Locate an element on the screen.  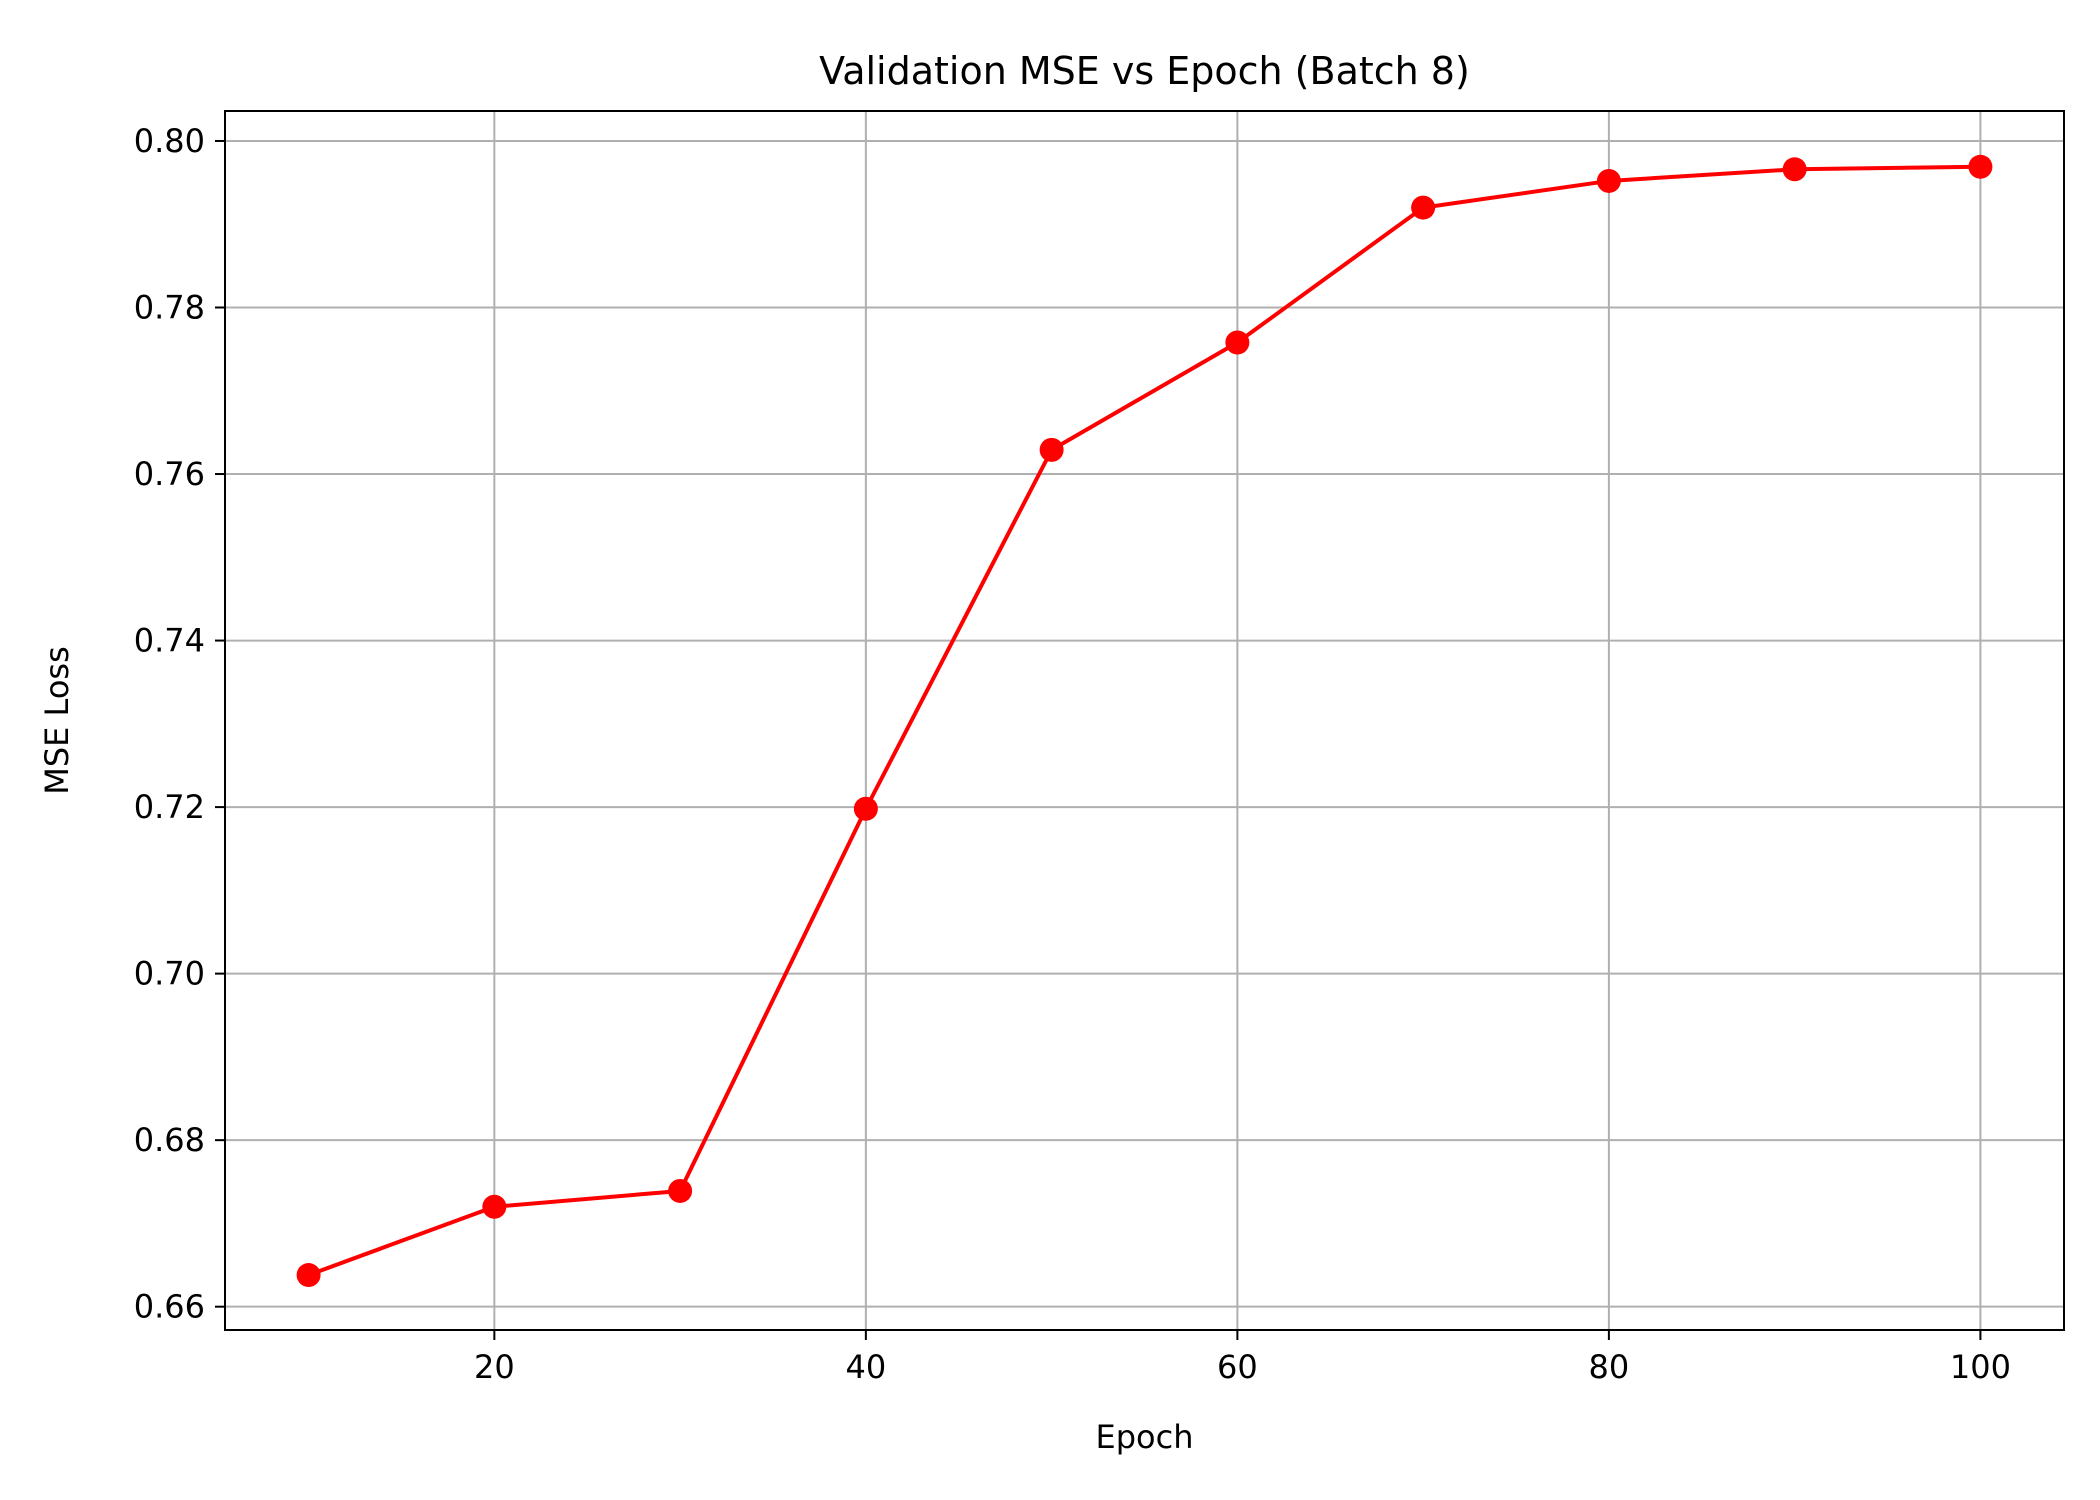
y-tick-label: 0.70 is located at coordinates (169, 974).